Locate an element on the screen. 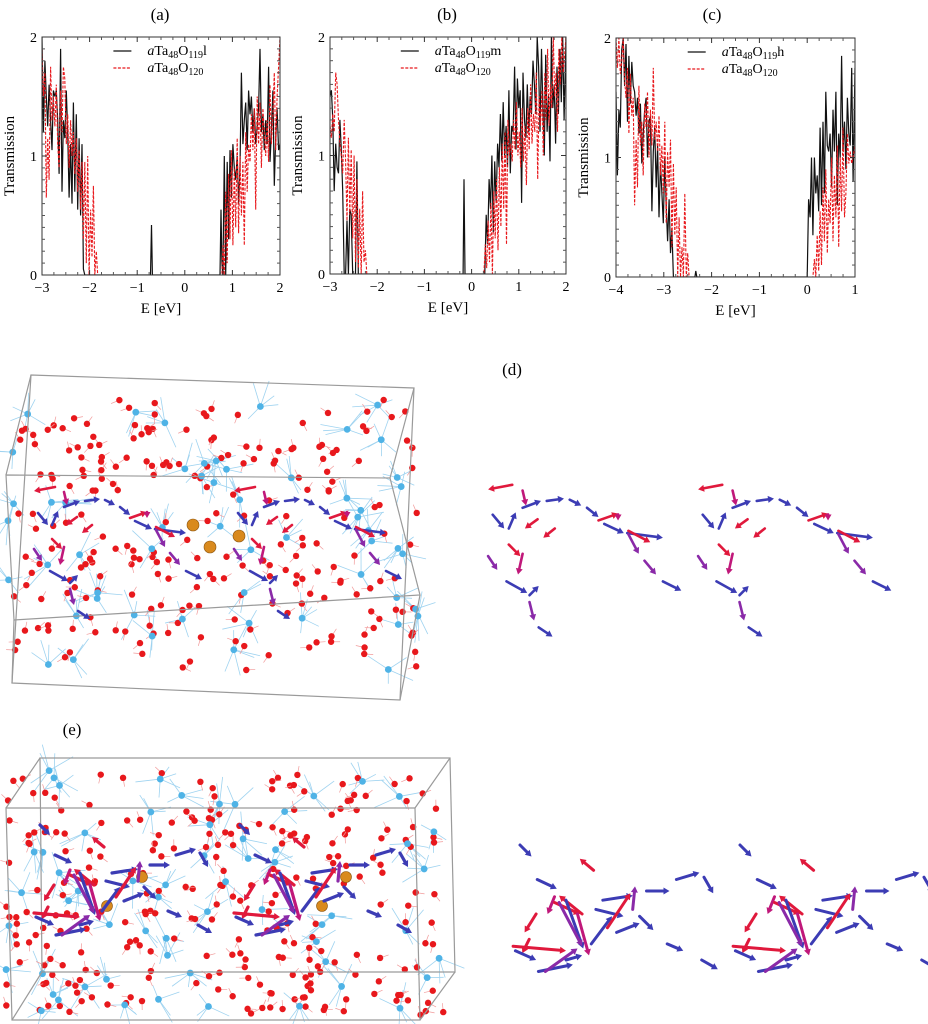 The height and width of the screenshot is (1024, 928). cell-edge is located at coordinates (432, 783).